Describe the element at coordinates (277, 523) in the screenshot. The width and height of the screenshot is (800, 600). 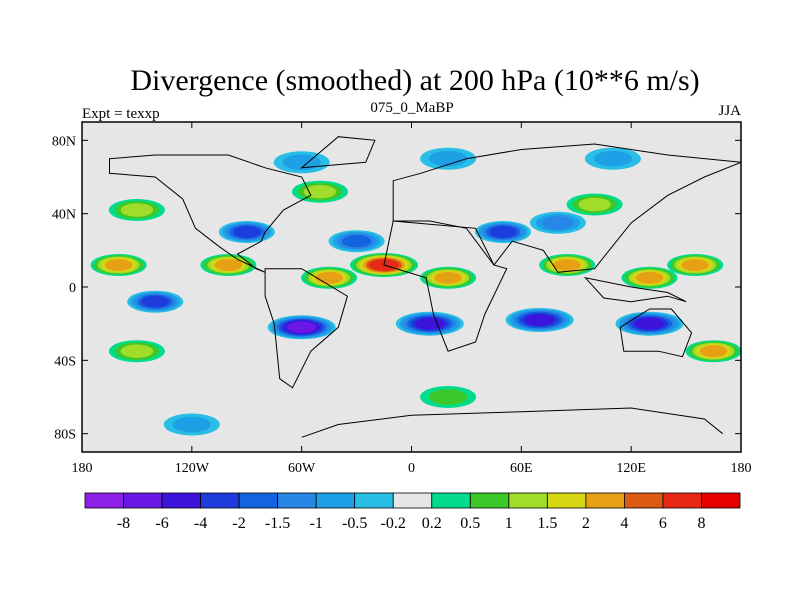
I see `colorbar-label-4: -1.5` at that location.